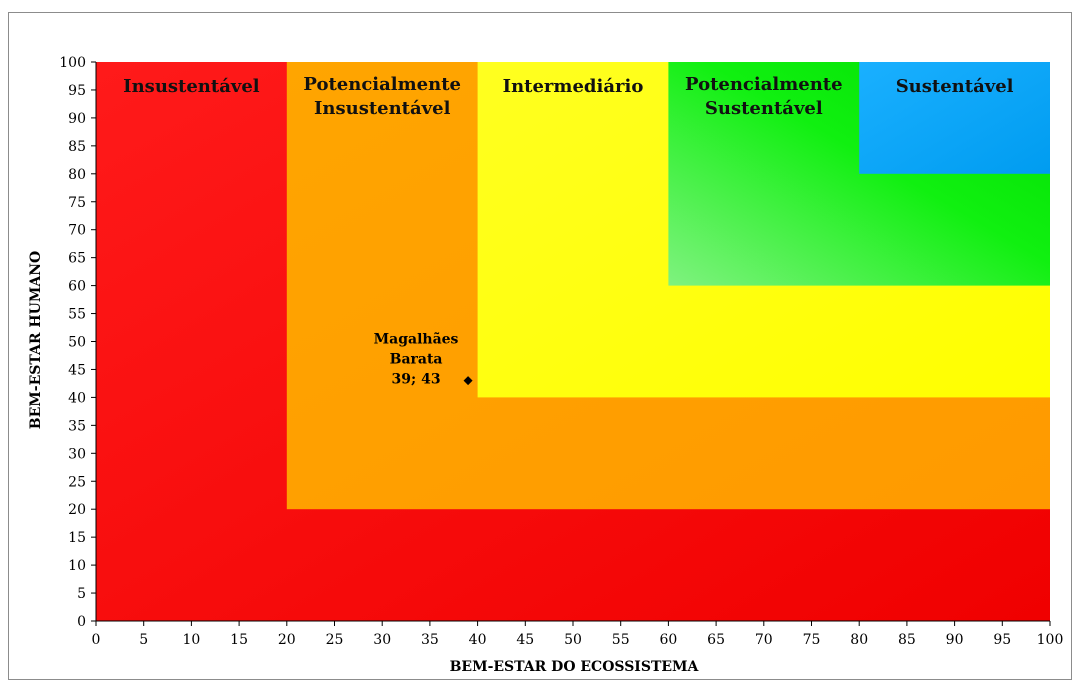  Describe the element at coordinates (77, 315) in the screenshot. I see `y-tick-label: 55` at that location.